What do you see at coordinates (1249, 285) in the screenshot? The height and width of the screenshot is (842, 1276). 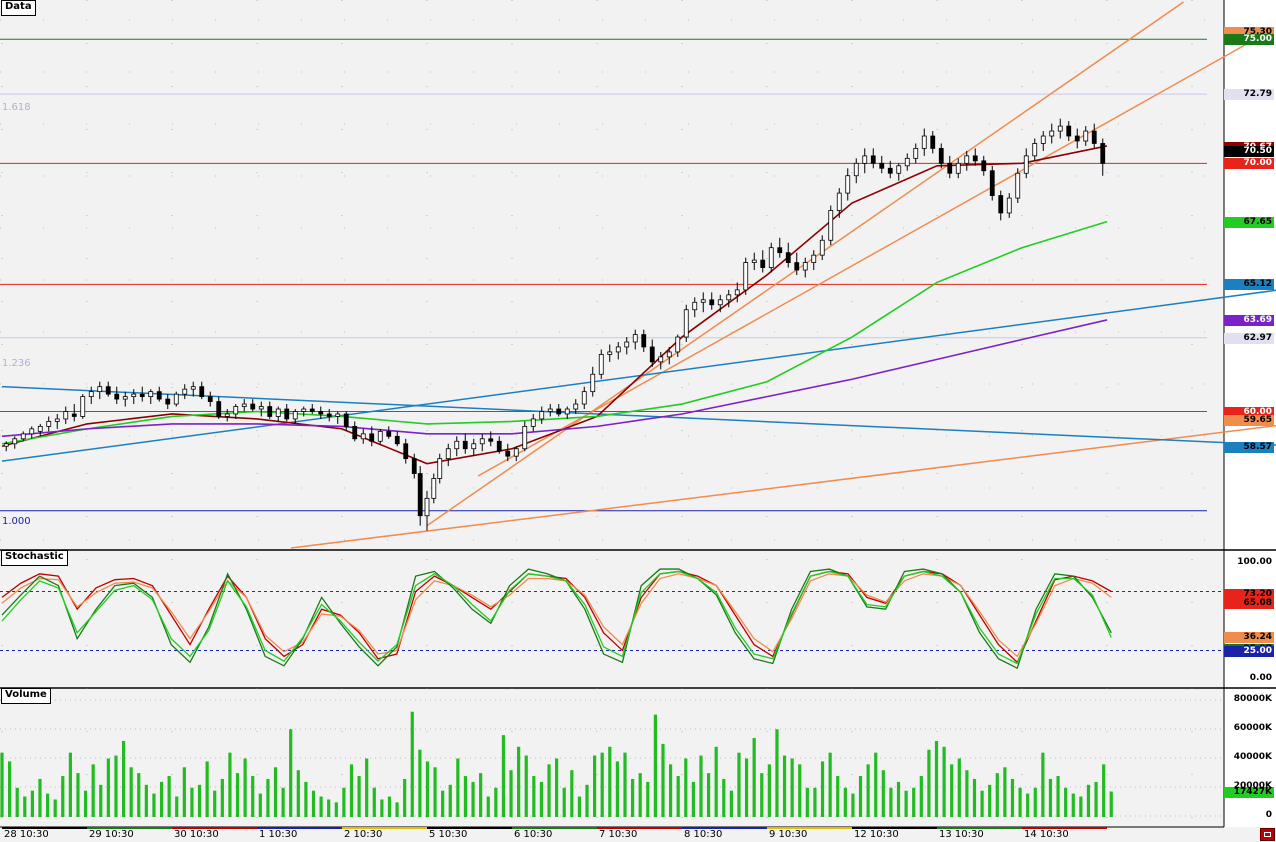 I see `price-tag: 65.12` at bounding box center [1249, 285].